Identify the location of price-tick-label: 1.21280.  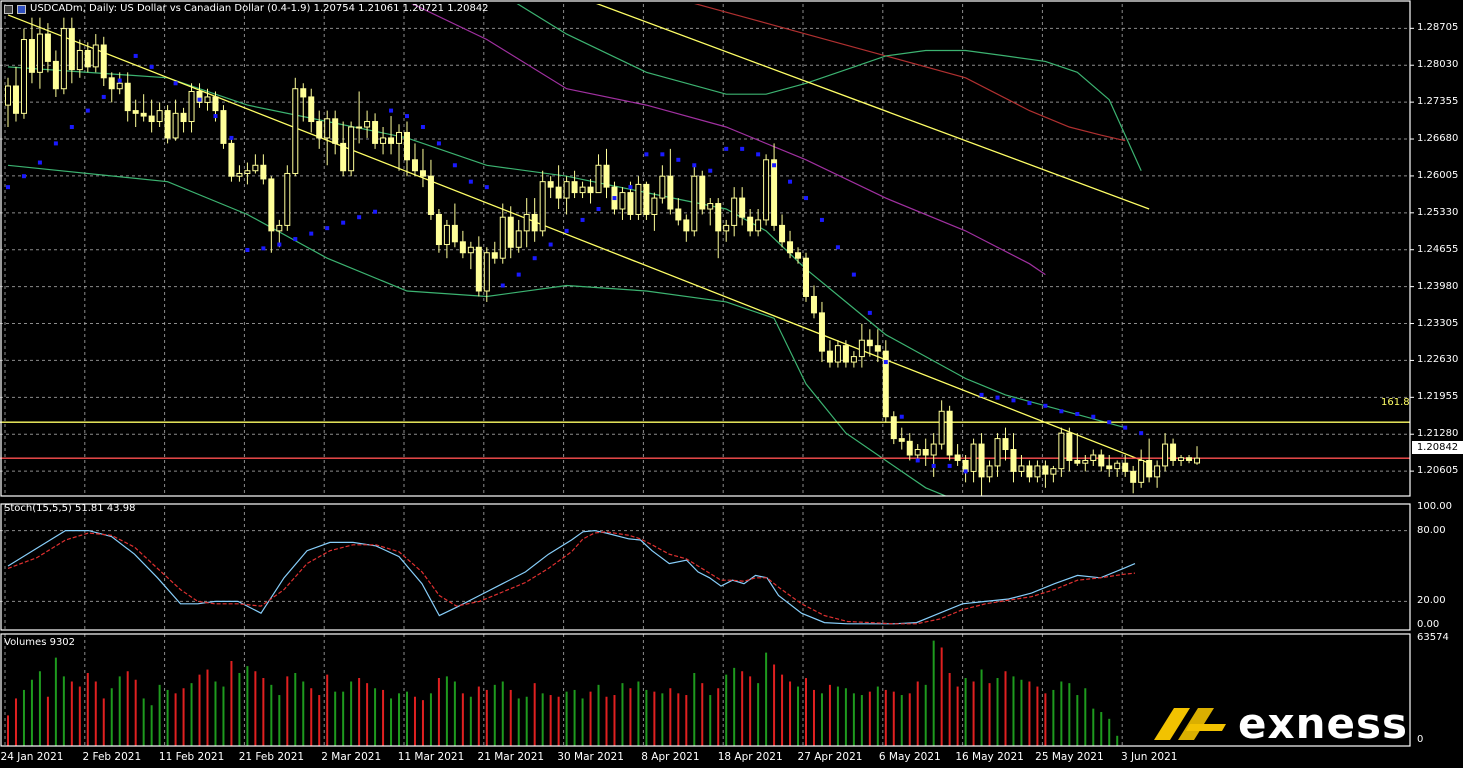
(1438, 434).